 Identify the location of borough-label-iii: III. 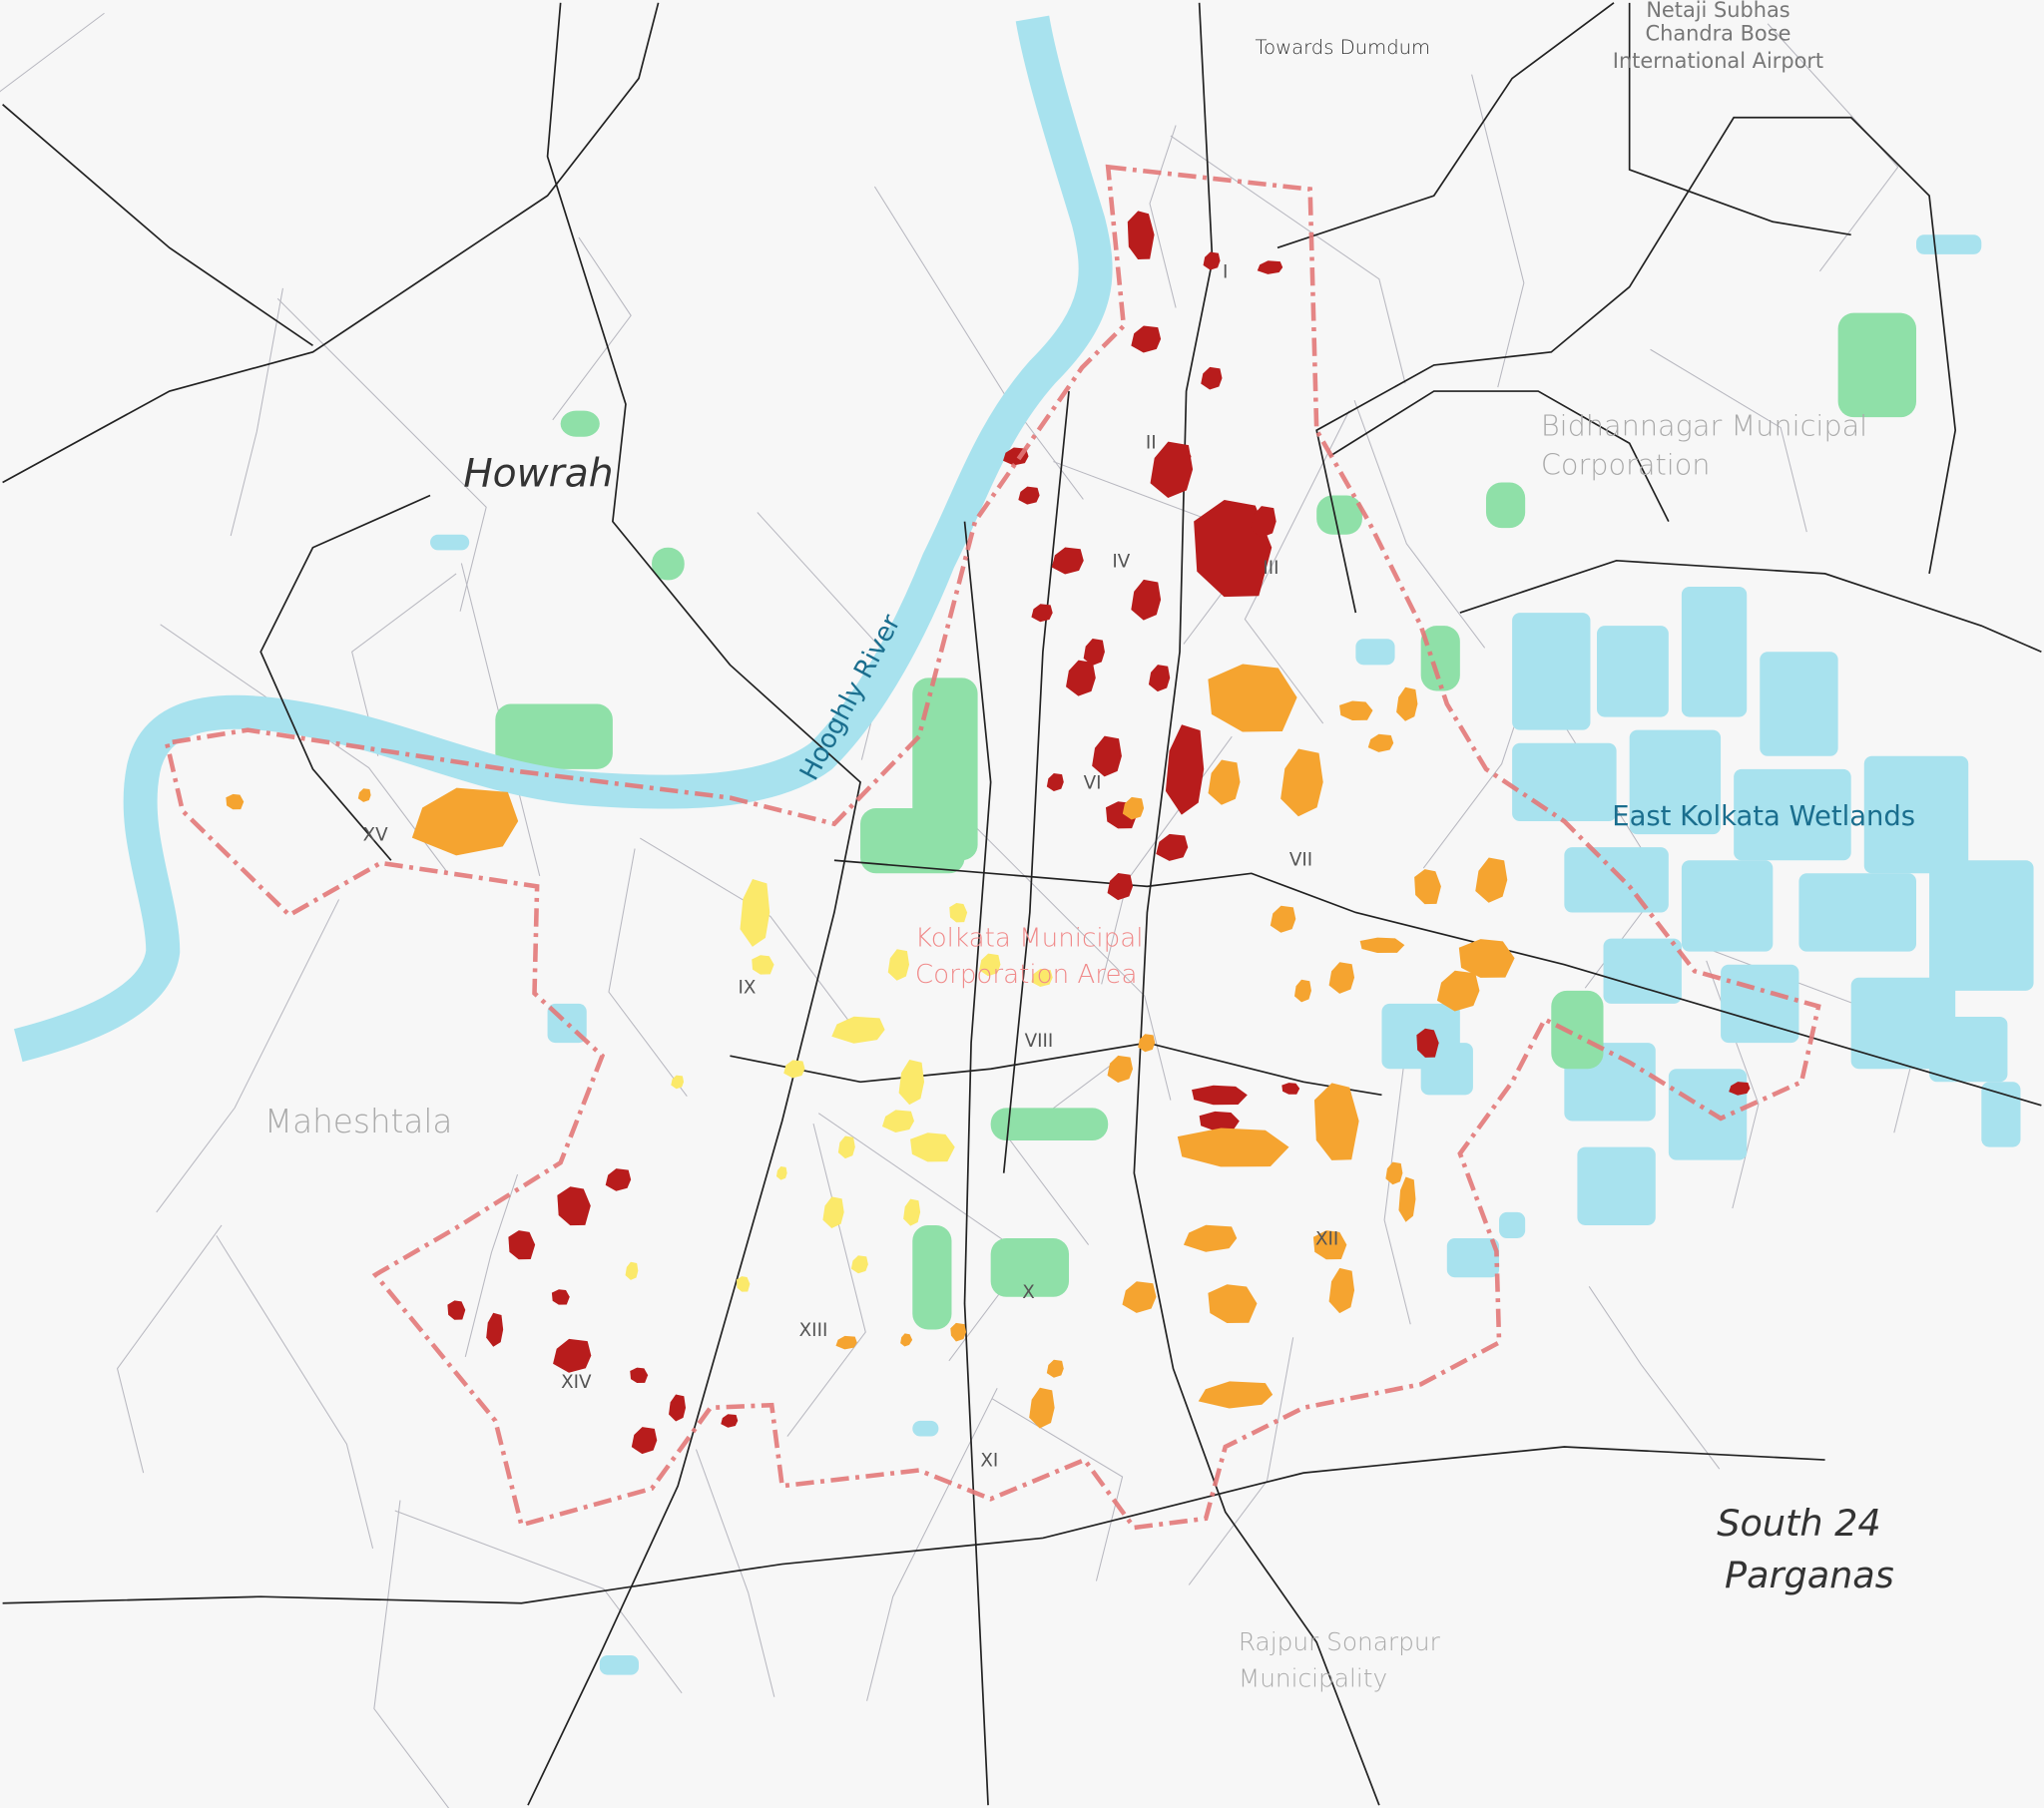
(1270, 568).